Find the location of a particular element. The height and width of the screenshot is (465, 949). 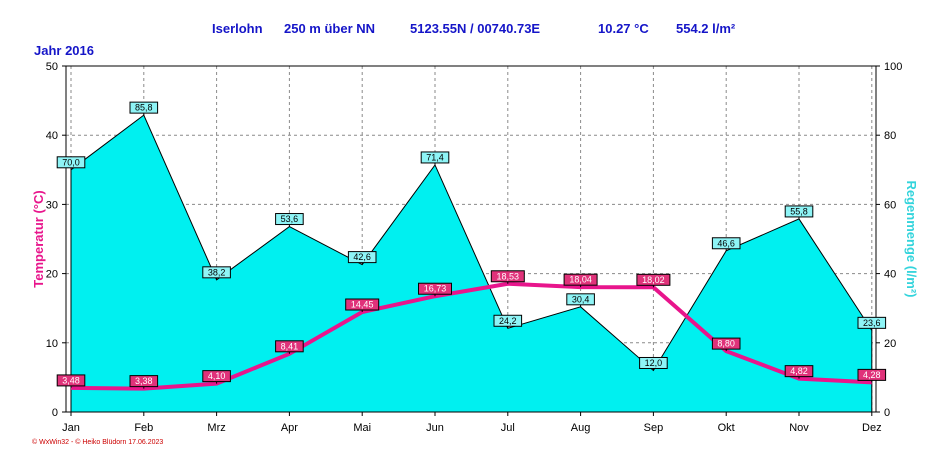

temp-data-label: 18,04 is located at coordinates (580, 280).